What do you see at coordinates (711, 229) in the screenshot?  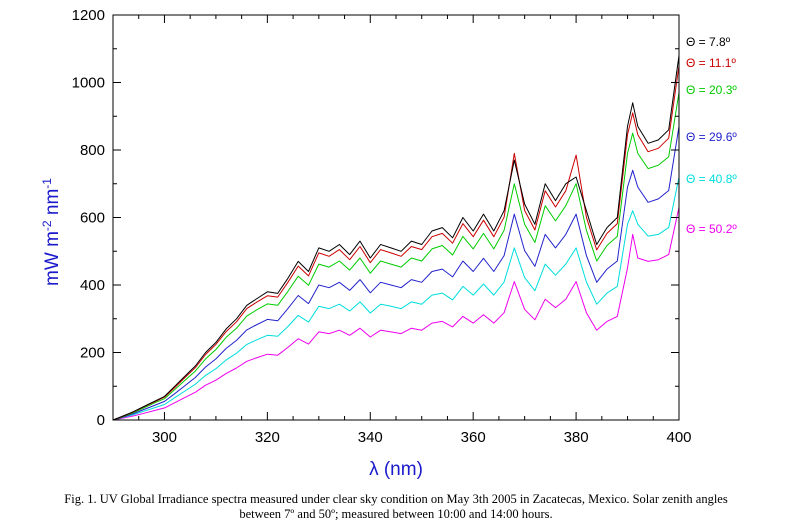 I see `legend-item-6: Θ = 50.2º` at bounding box center [711, 229].